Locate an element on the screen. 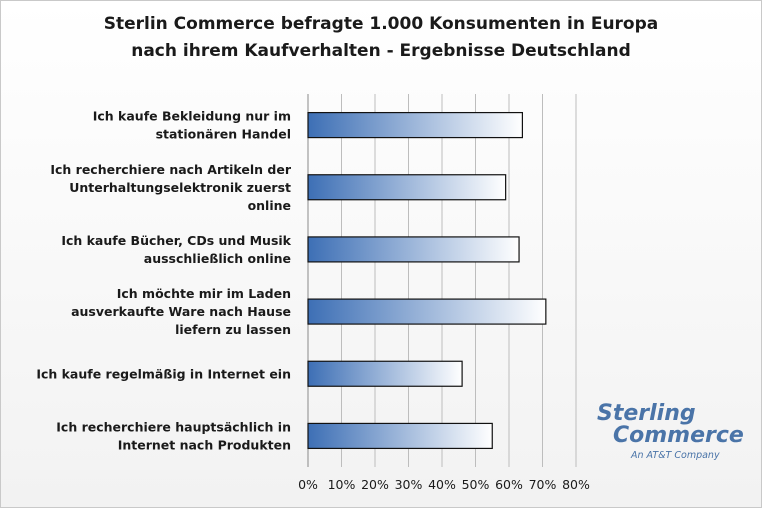  x-tick-label: 30% is located at coordinates (409, 484).